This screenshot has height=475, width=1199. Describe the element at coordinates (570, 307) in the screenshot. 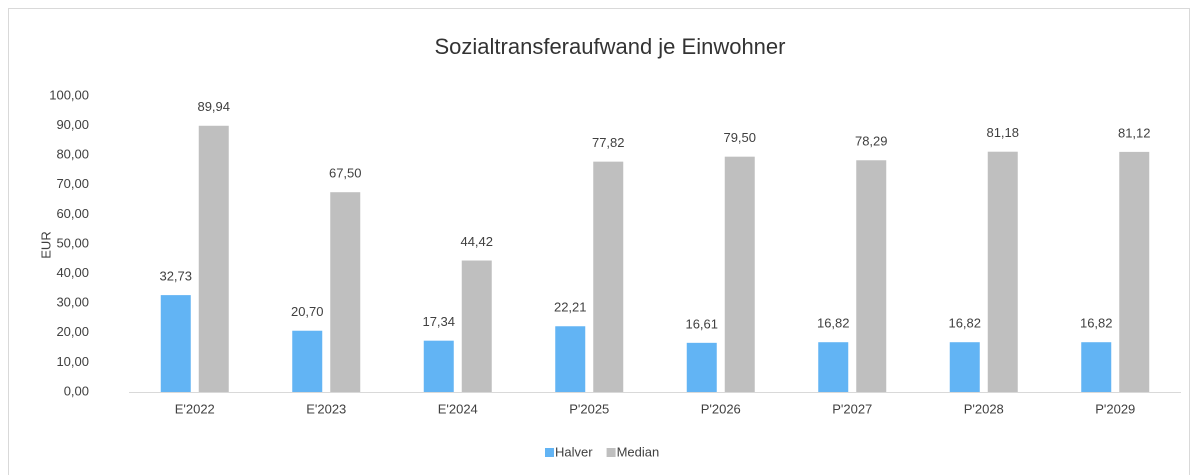

I see `value-label: 22,21` at that location.